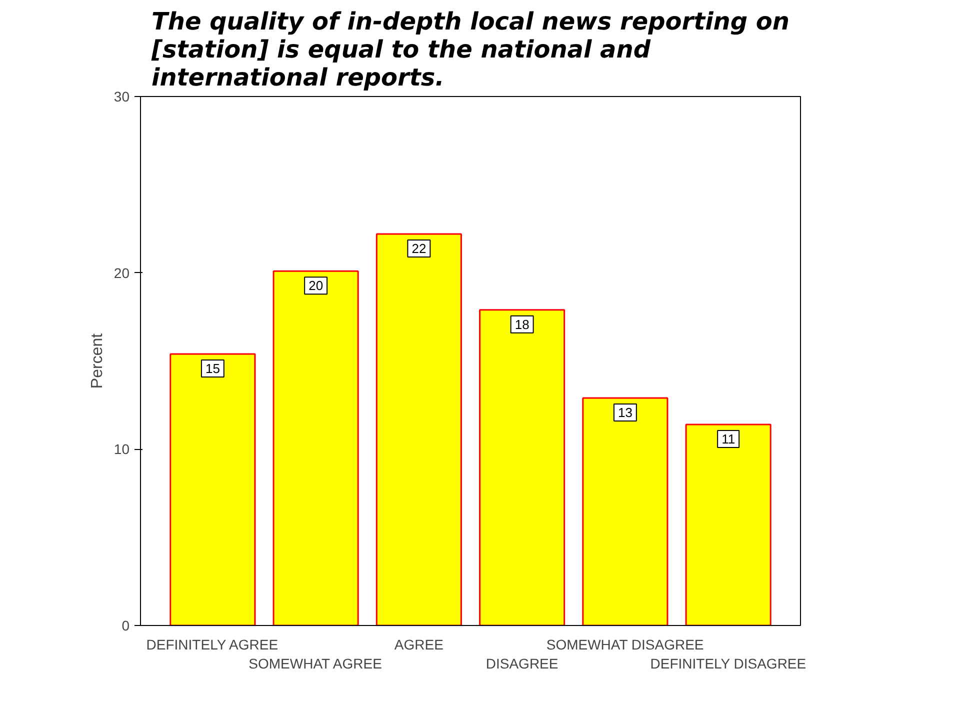  Describe the element at coordinates (470, 50) in the screenshot. I see `chart-title: The quality of in-depth local news reporting on [station] is equal to the national and international reports.` at that location.